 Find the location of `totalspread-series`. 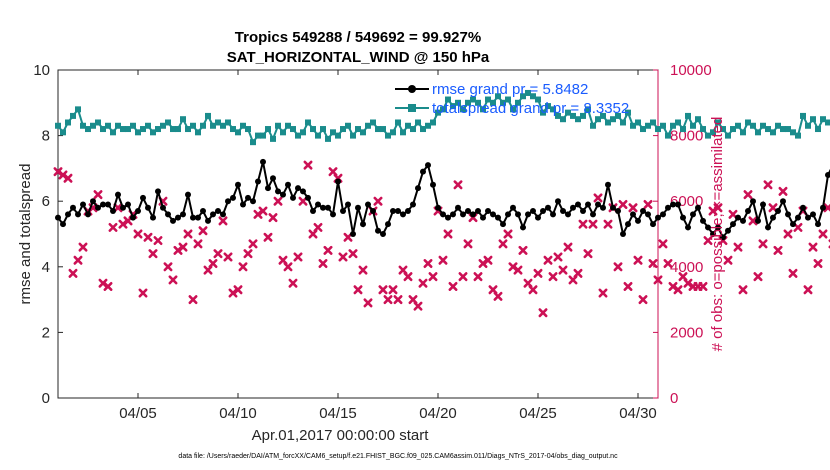

totalspread-series is located at coordinates (442, 117).